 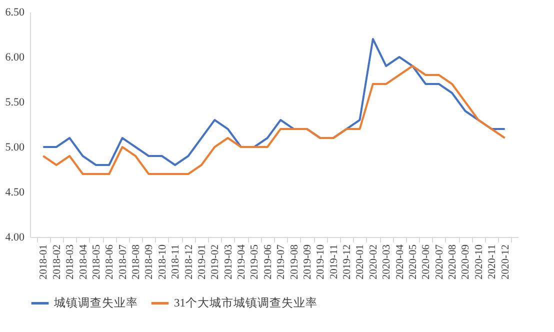 What do you see at coordinates (492, 262) in the screenshot?
I see `x-tick-label: 2020-11` at bounding box center [492, 262].